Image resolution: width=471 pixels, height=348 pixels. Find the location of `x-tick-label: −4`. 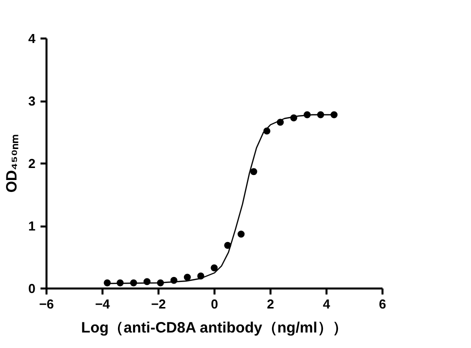

x-tick-label: −4 is located at coordinates (103, 304).